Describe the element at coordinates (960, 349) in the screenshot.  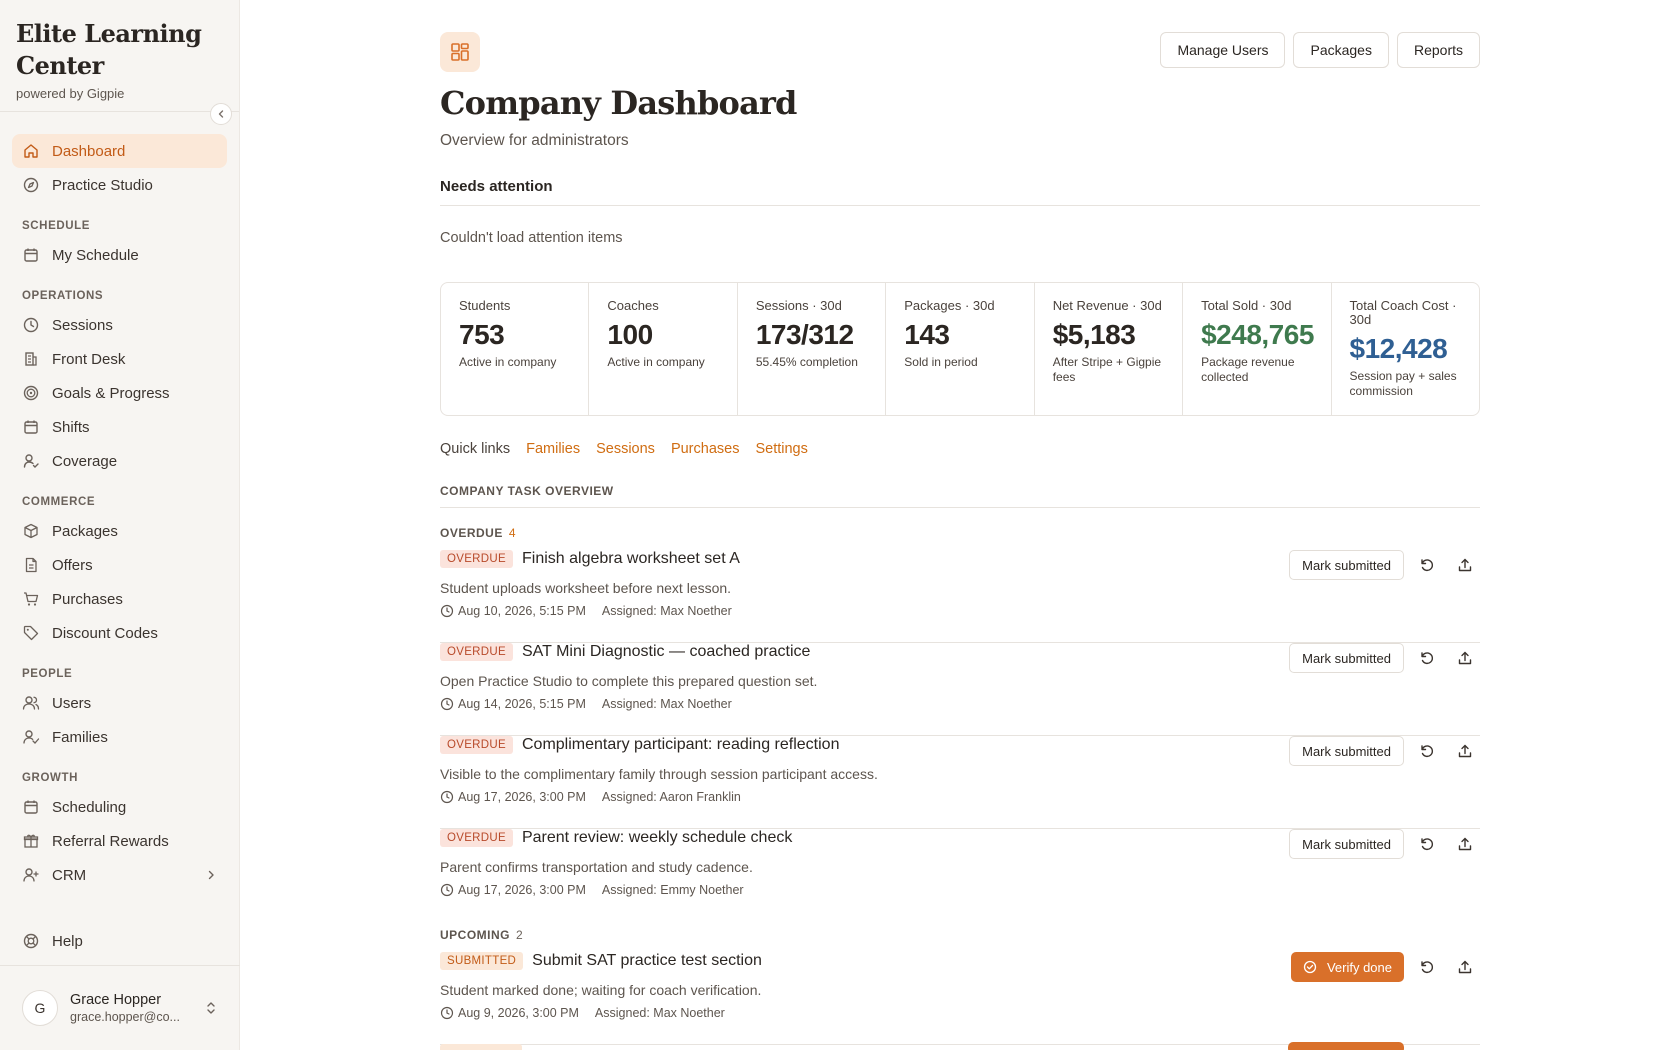
I see `stat-packages: Packages · 30d 143 Sold in period` at that location.